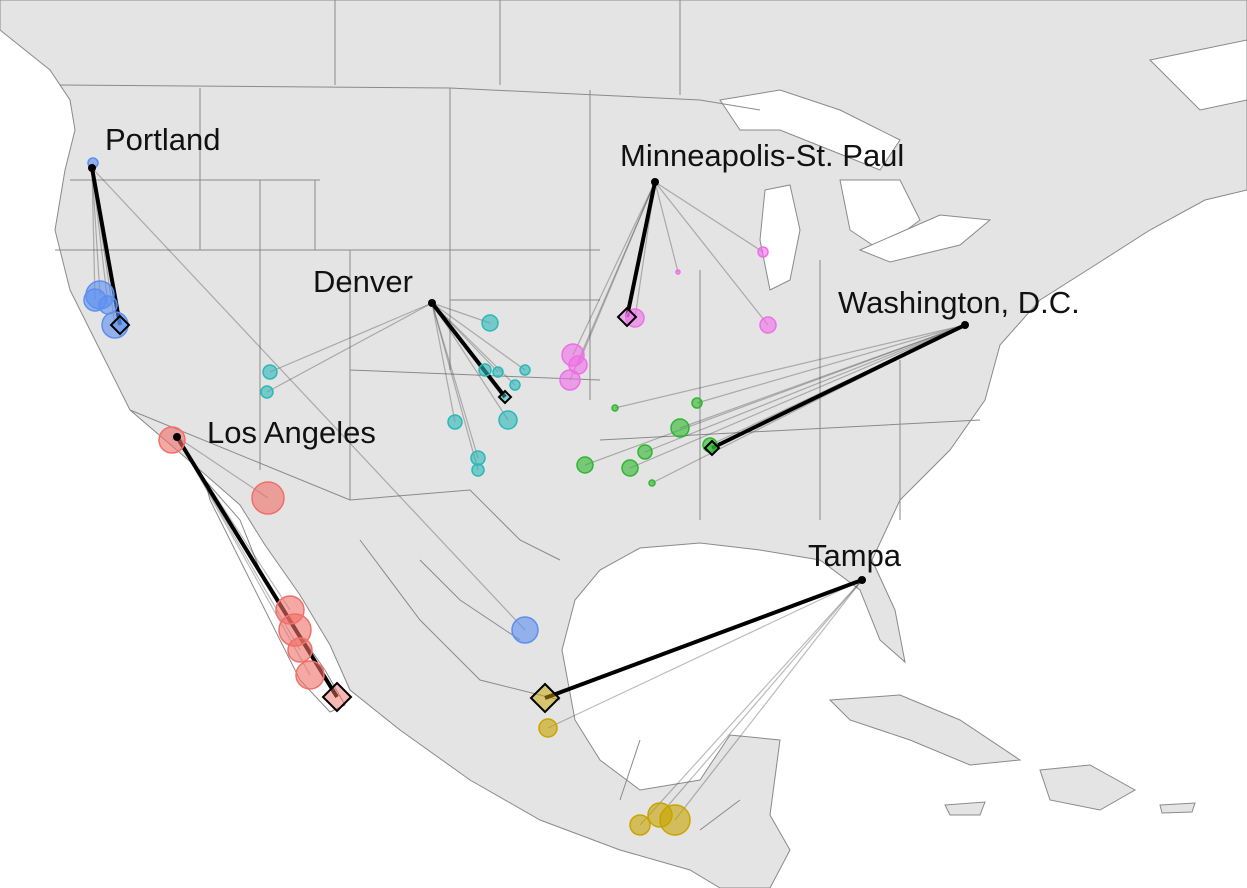  I want to click on water, so click(1197, 75).